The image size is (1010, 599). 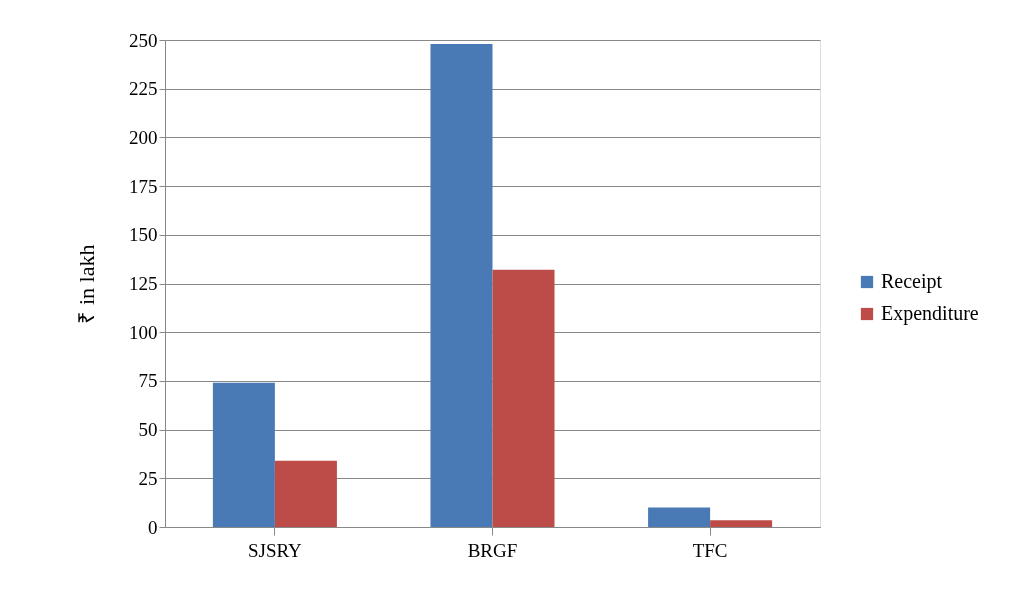 What do you see at coordinates (86, 284) in the screenshot?
I see `y-axis-title: ₹ in lakh` at bounding box center [86, 284].